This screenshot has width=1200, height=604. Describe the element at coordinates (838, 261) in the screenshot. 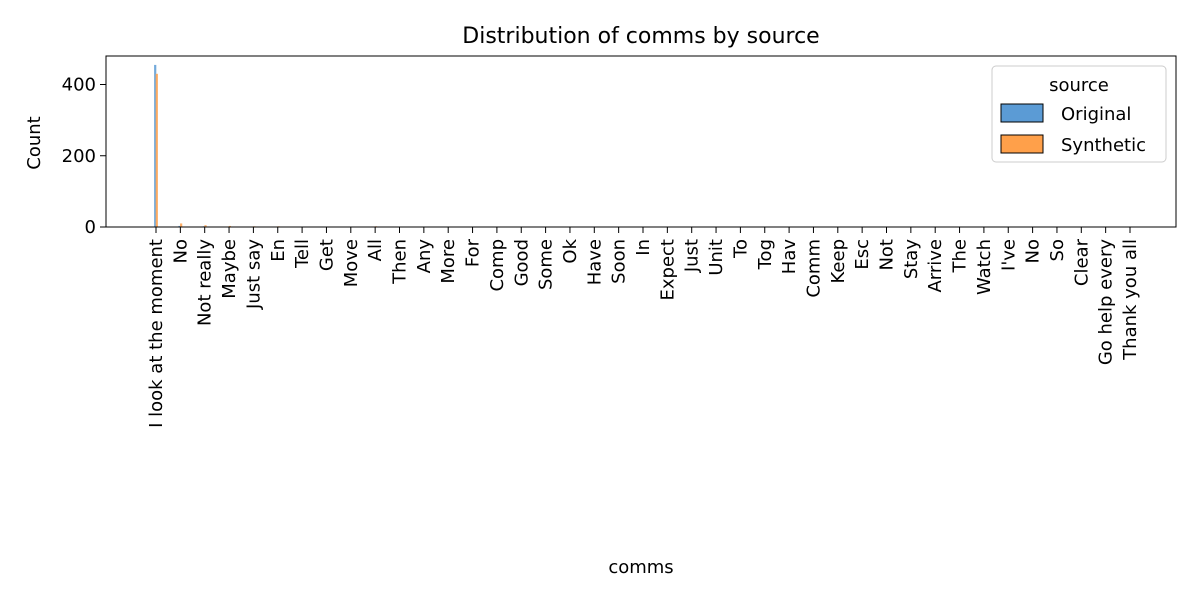

I see `x-tick-label: Keep` at that location.